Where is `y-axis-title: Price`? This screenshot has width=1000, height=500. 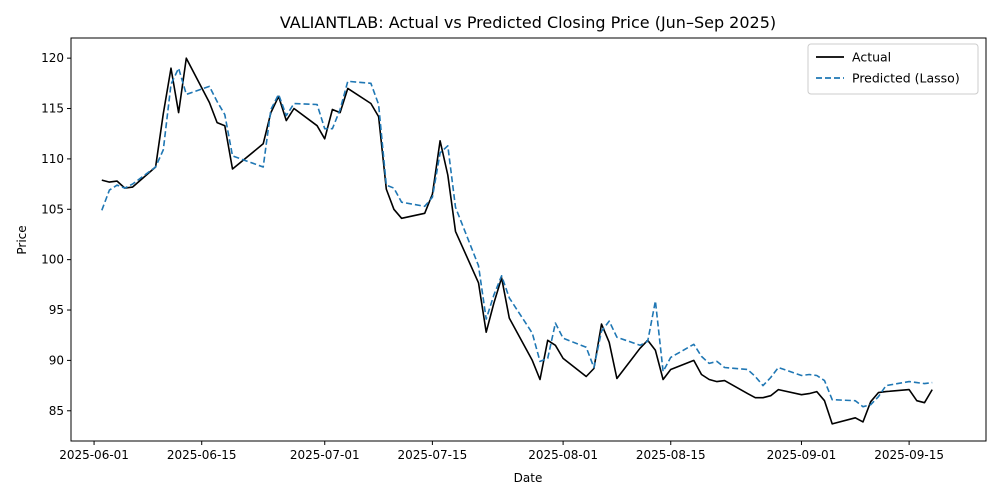 y-axis-title: Price is located at coordinates (22, 239).